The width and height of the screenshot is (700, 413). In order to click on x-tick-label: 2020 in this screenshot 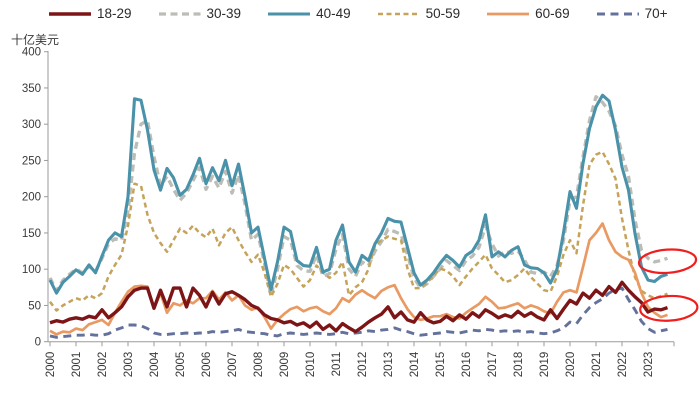, I will do `click(571, 365)`.